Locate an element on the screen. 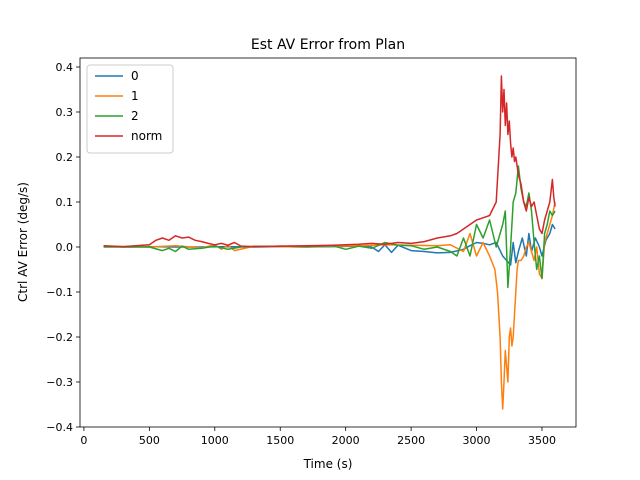  legend-label: norm is located at coordinates (146, 136).